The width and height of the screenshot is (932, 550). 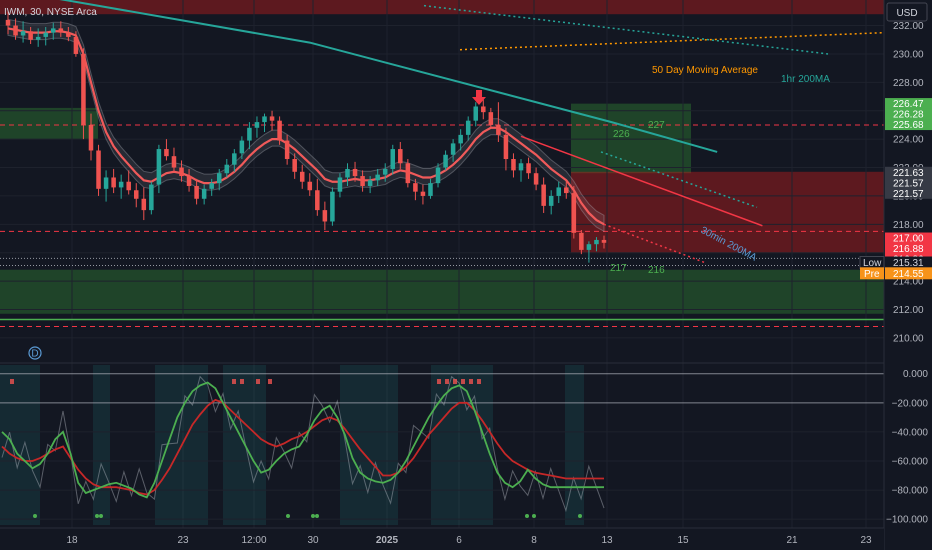 What do you see at coordinates (35, 353) in the screenshot?
I see `dividend-marker: D` at bounding box center [35, 353].